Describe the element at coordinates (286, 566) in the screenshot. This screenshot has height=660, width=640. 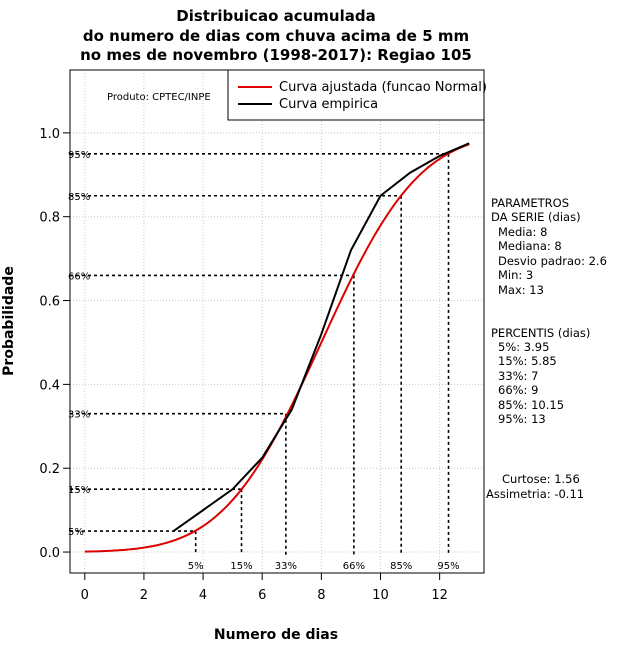
I see `percentile-x-label-2: 33%` at that location.